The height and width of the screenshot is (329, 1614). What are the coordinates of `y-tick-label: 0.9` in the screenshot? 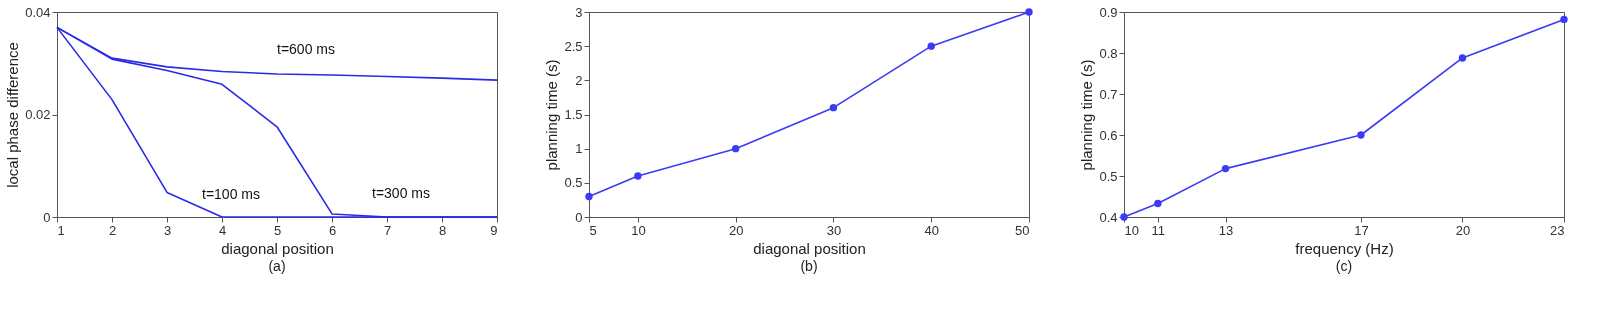 It's located at (1108, 12).